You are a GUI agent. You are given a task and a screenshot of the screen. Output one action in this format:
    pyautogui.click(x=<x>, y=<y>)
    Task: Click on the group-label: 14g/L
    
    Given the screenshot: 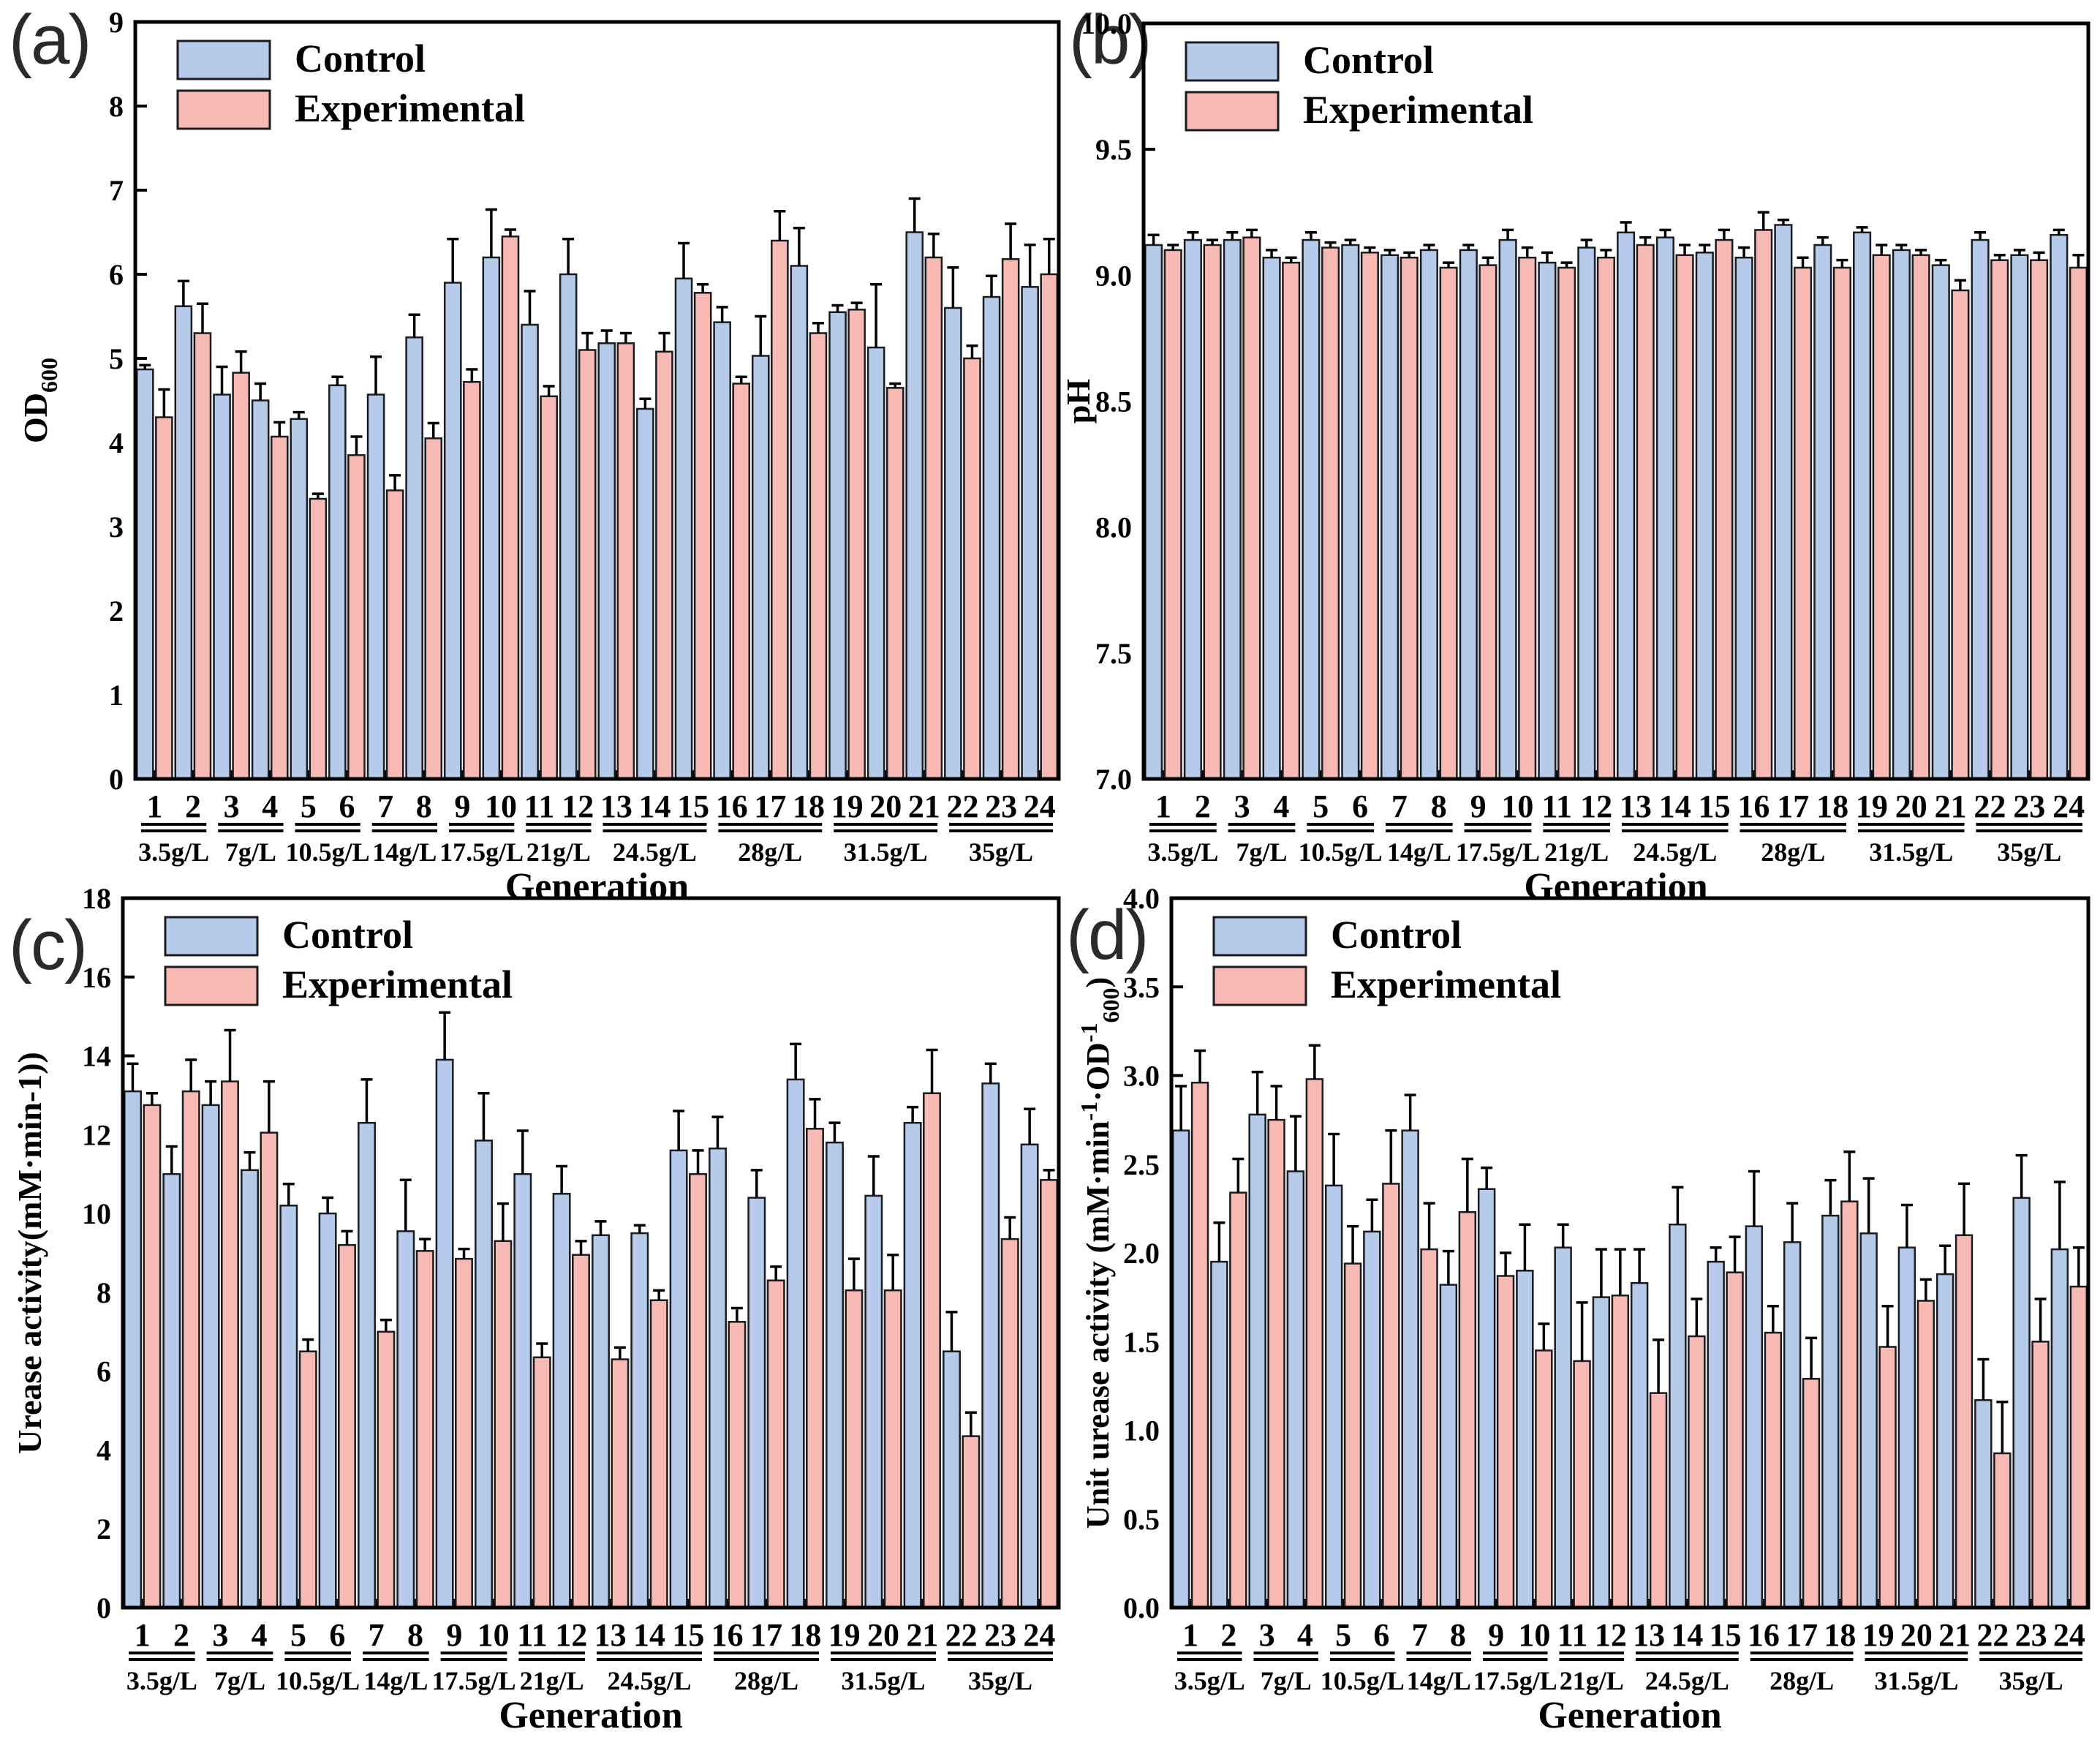 What is the action you would take?
    pyautogui.click(x=404, y=852)
    